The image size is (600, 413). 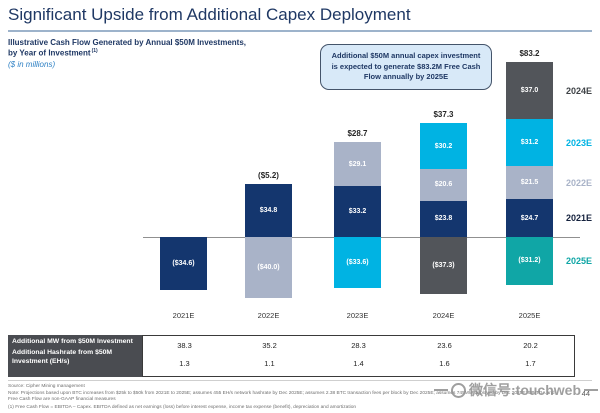 I want to click on bar-segment-value: ($33.6), so click(x=357, y=263).